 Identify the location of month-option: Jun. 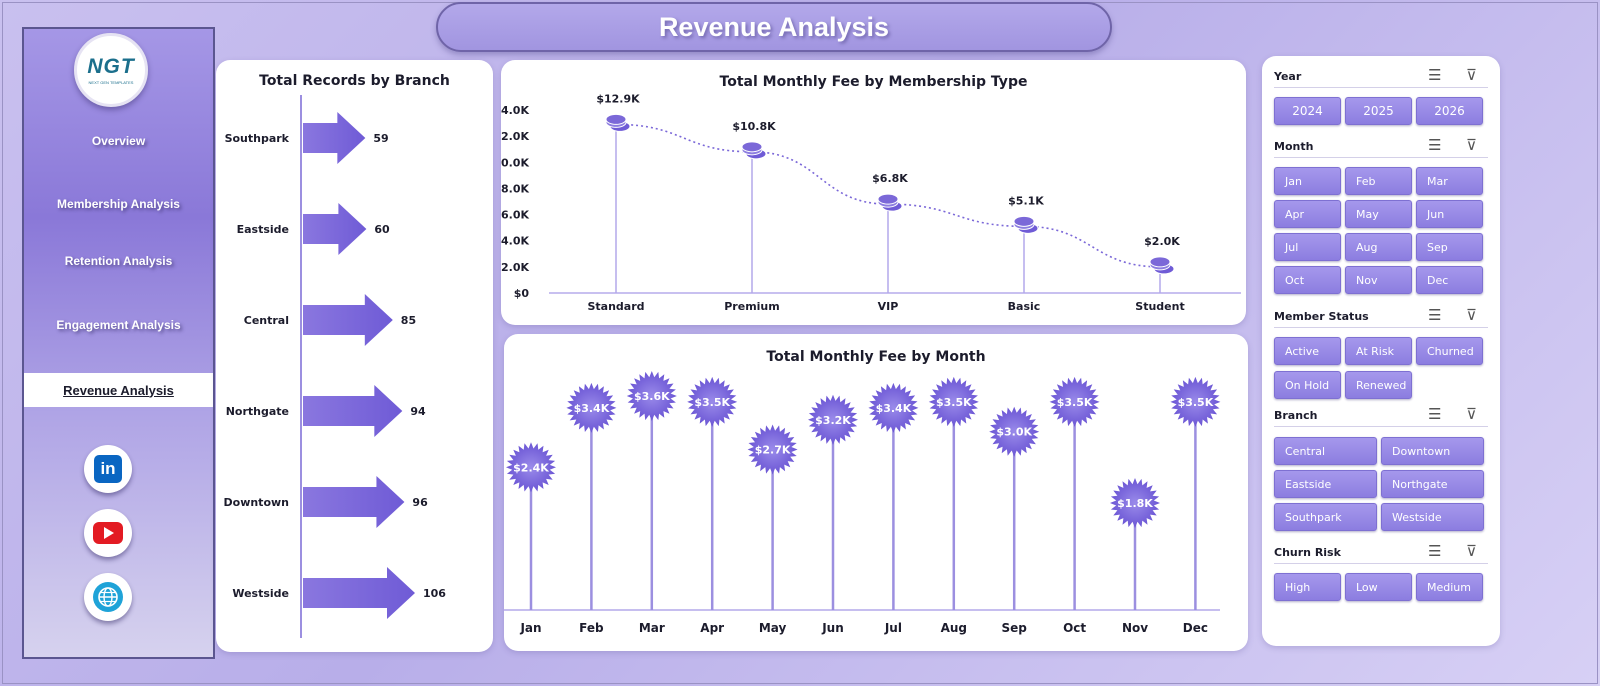
(1449, 214).